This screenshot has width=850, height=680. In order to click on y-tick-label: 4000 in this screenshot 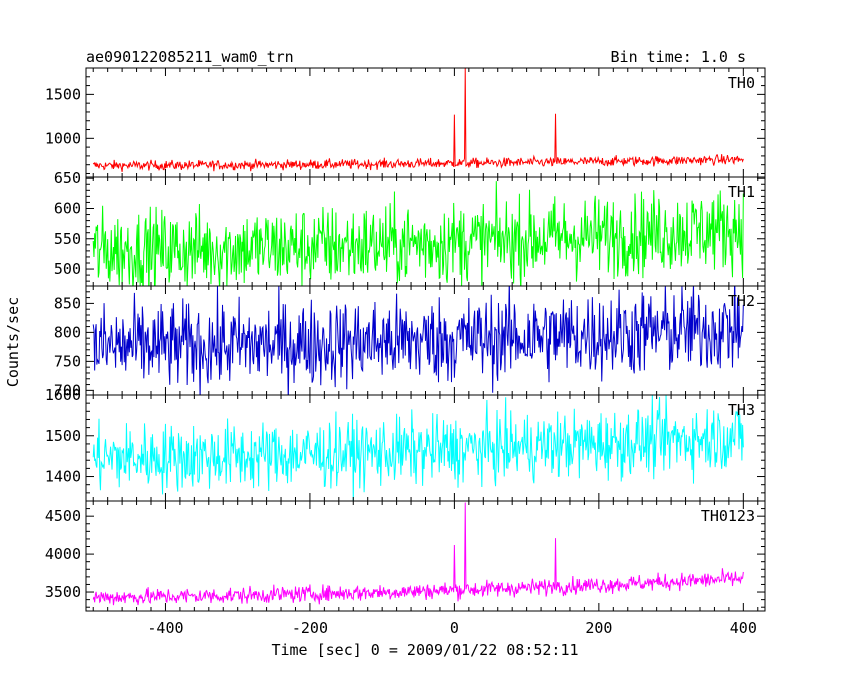, I will do `click(63, 554)`.